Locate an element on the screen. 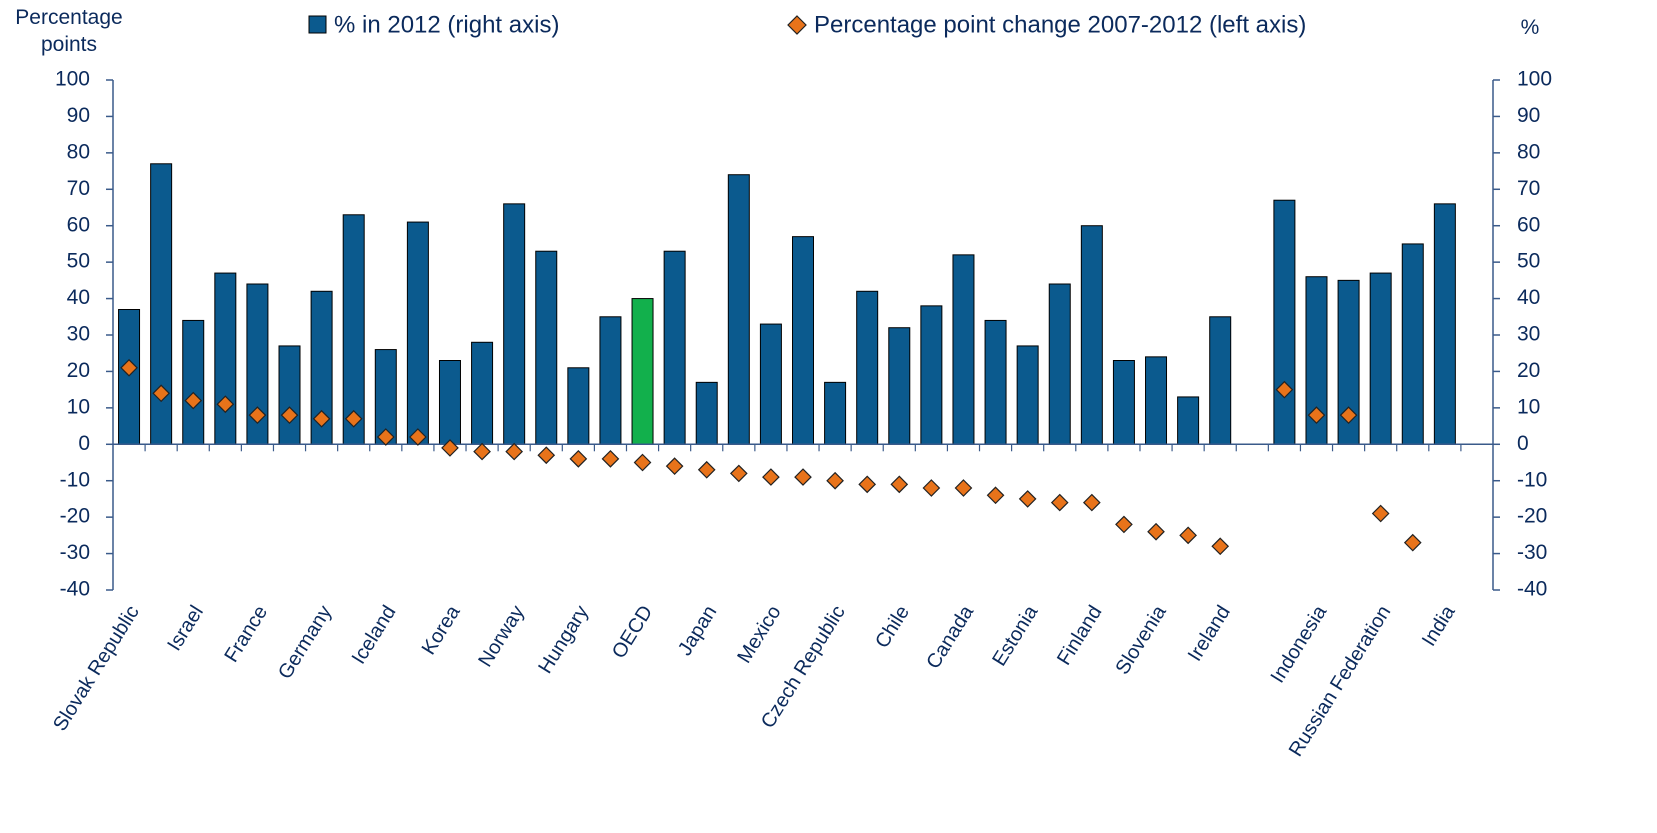 The width and height of the screenshot is (1657, 833). x-tick-label: Ireland is located at coordinates (1209, 634).